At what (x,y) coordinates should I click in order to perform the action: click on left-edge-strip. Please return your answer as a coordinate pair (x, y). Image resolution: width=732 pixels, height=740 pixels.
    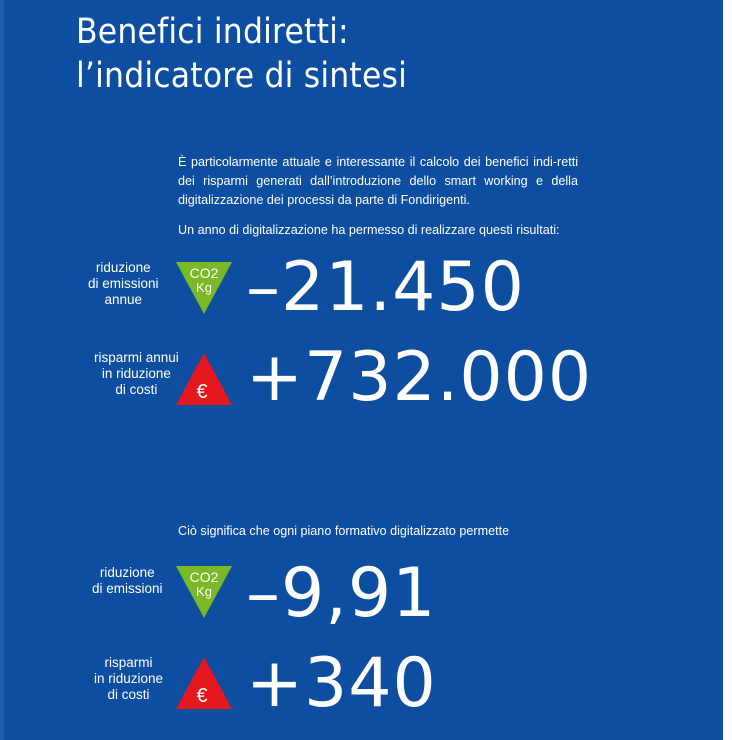
    Looking at the image, I should click on (2, 370).